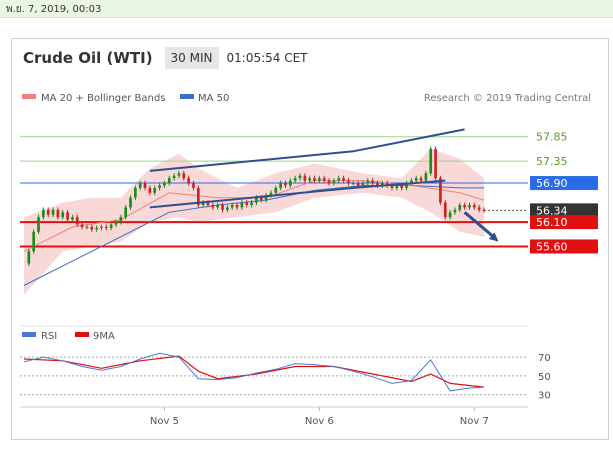 The width and height of the screenshot is (613, 452). Describe the element at coordinates (103, 98) in the screenshot. I see `ma20-legend-label: MA 20 + Bollinger Bands` at that location.